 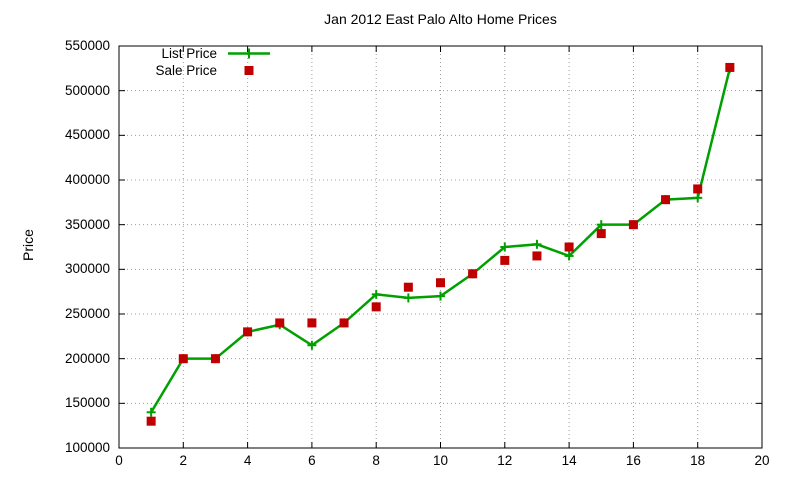 I want to click on y-tick-label: 550000, so click(x=87, y=45).